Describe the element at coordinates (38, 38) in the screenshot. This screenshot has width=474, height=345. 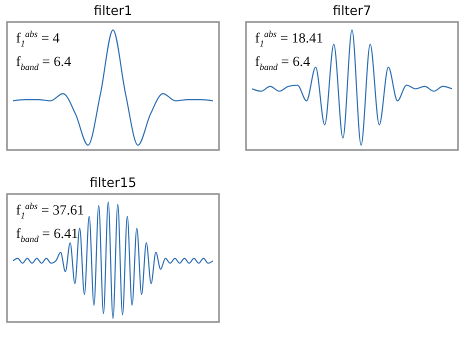
I see `annotation: f$_{1}$$^{abs}$ = 4` at that location.